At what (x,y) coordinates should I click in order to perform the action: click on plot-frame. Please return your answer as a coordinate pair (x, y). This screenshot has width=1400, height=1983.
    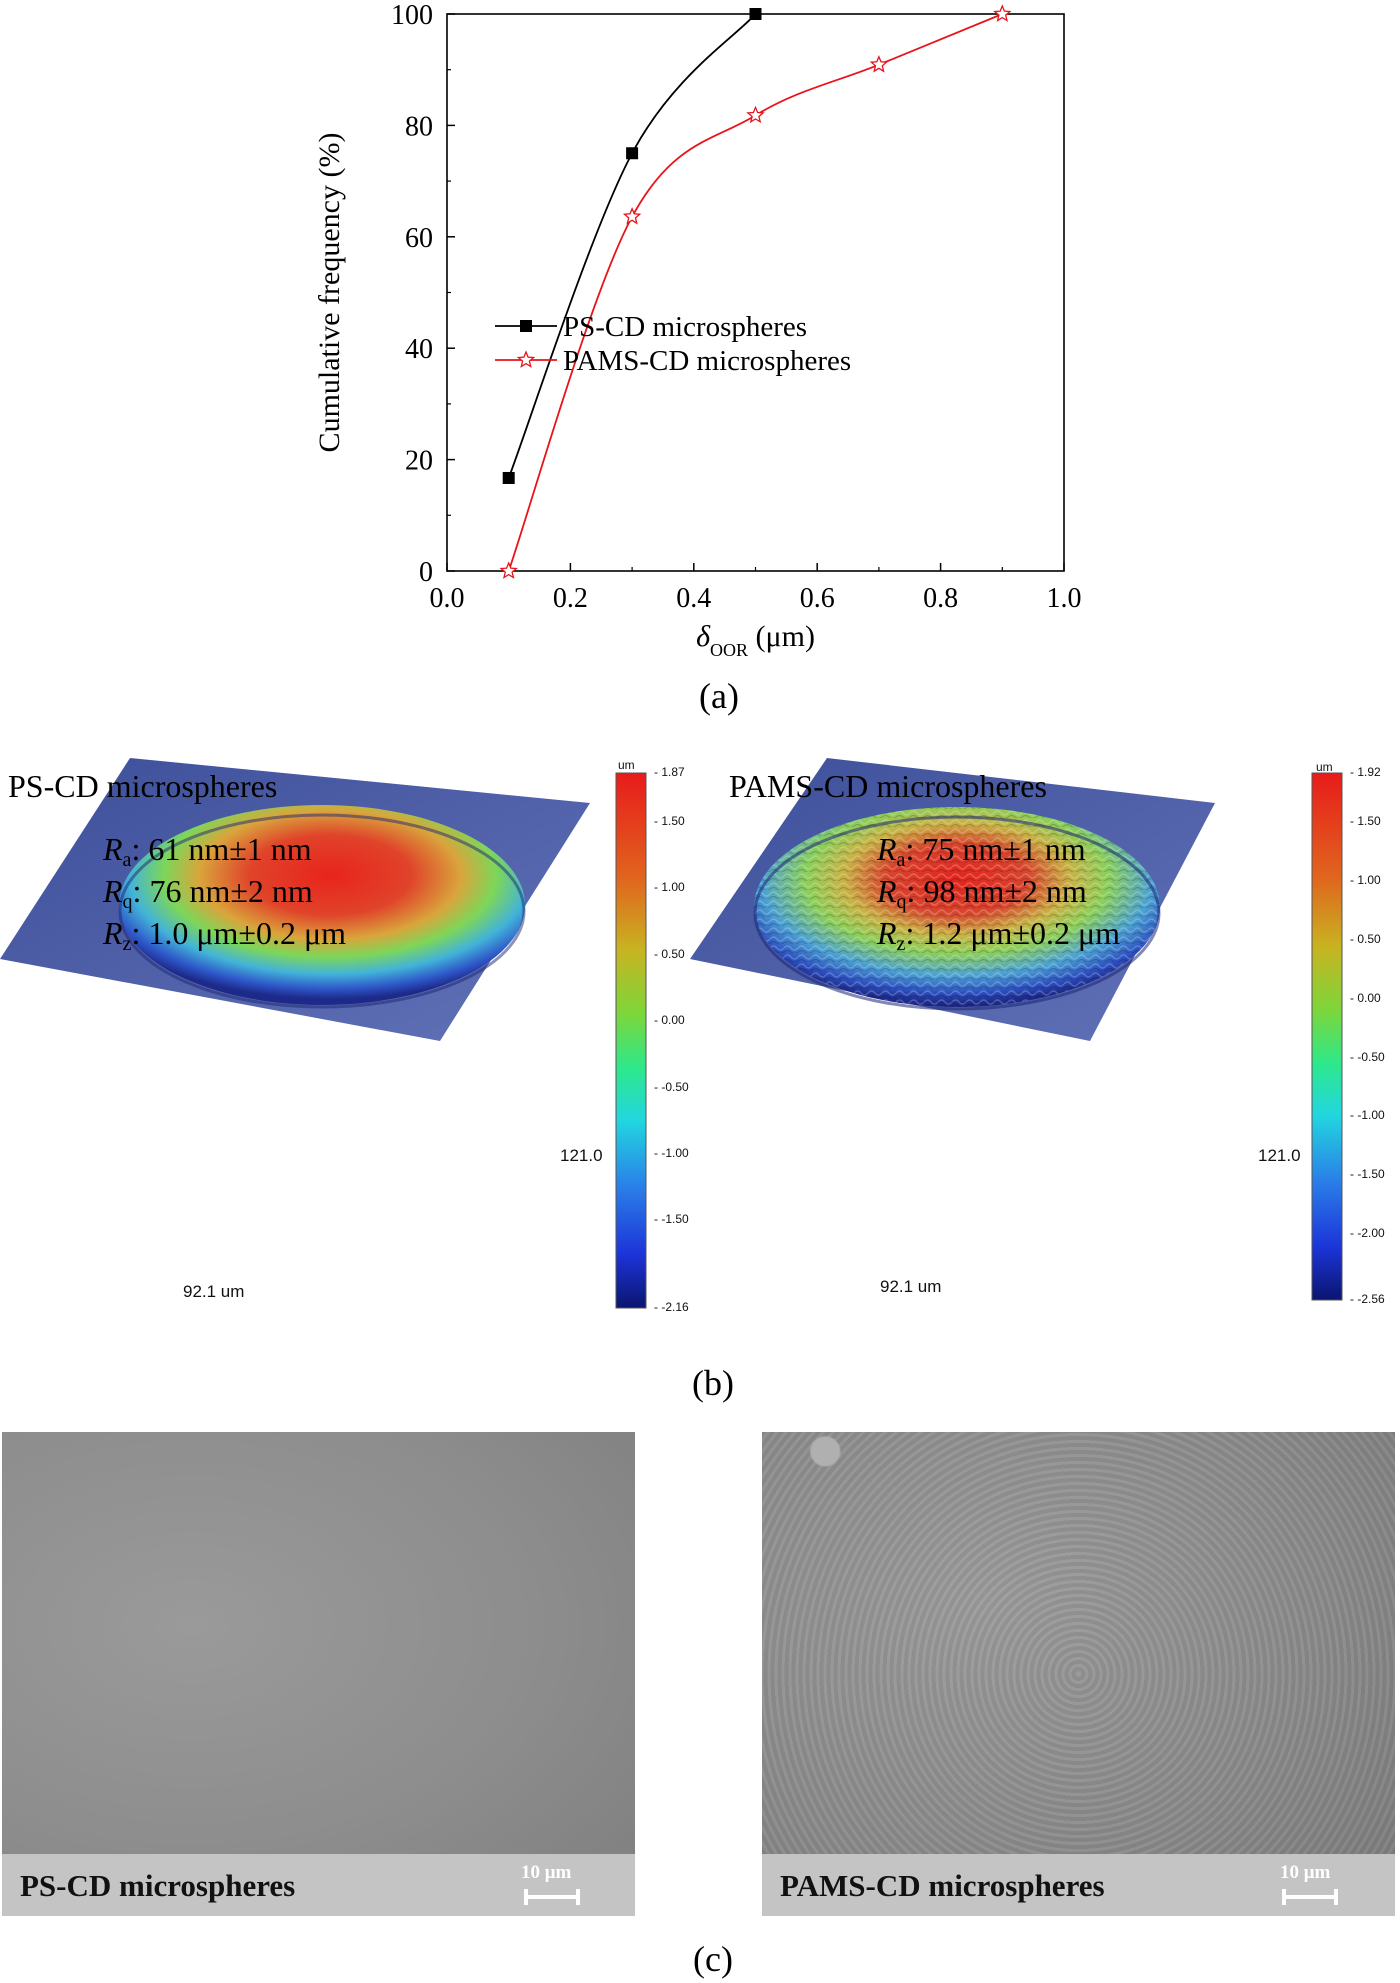
    Looking at the image, I should click on (755, 292).